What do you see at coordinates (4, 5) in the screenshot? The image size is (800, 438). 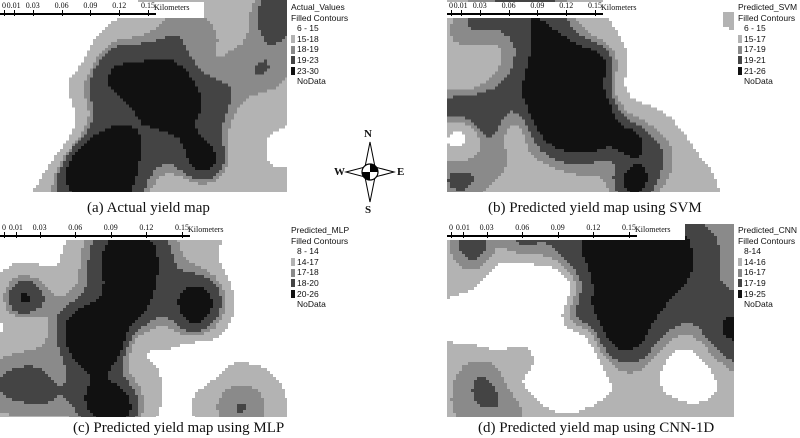 I see `scale-bar-tick-label: 0` at bounding box center [4, 5].